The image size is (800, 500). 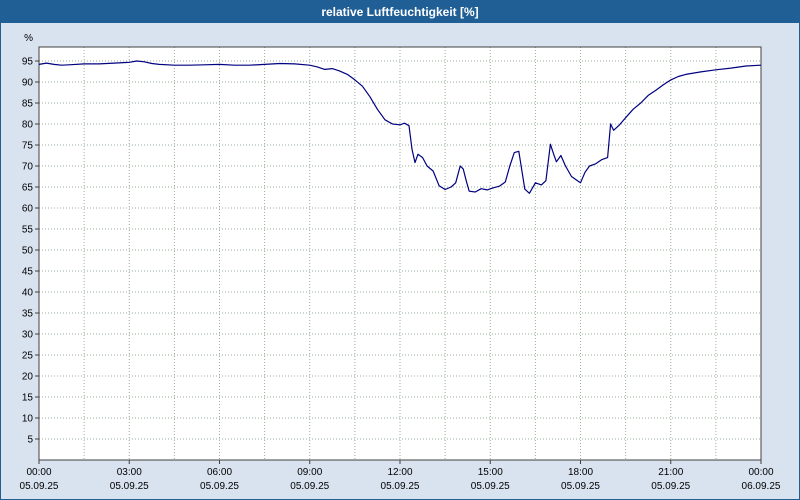 I want to click on y-tick-label: 75, so click(x=28, y=146).